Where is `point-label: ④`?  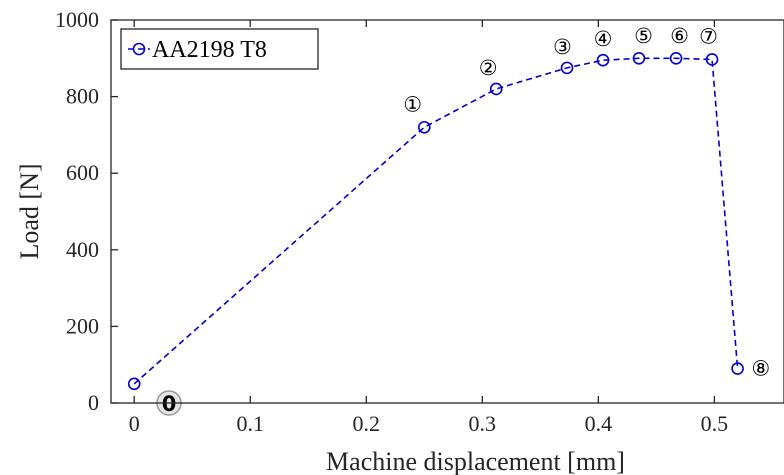 point-label: ④ is located at coordinates (603, 39).